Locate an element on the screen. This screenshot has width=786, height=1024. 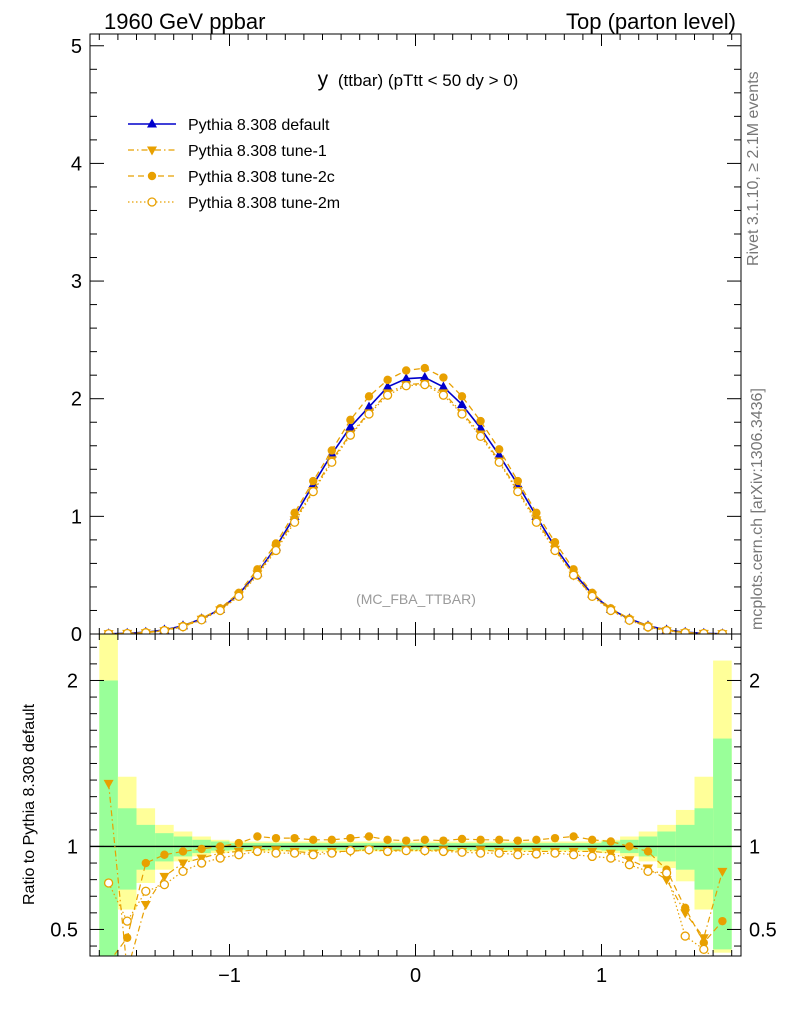
main-y-tick-label: 0 is located at coordinates (76, 635).